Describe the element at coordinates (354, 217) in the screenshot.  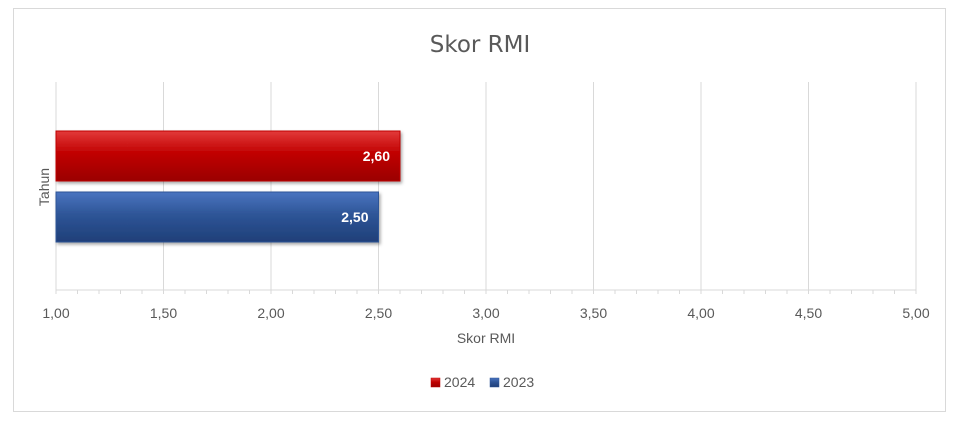
I see `bar-value-label-2023: 2,50` at that location.